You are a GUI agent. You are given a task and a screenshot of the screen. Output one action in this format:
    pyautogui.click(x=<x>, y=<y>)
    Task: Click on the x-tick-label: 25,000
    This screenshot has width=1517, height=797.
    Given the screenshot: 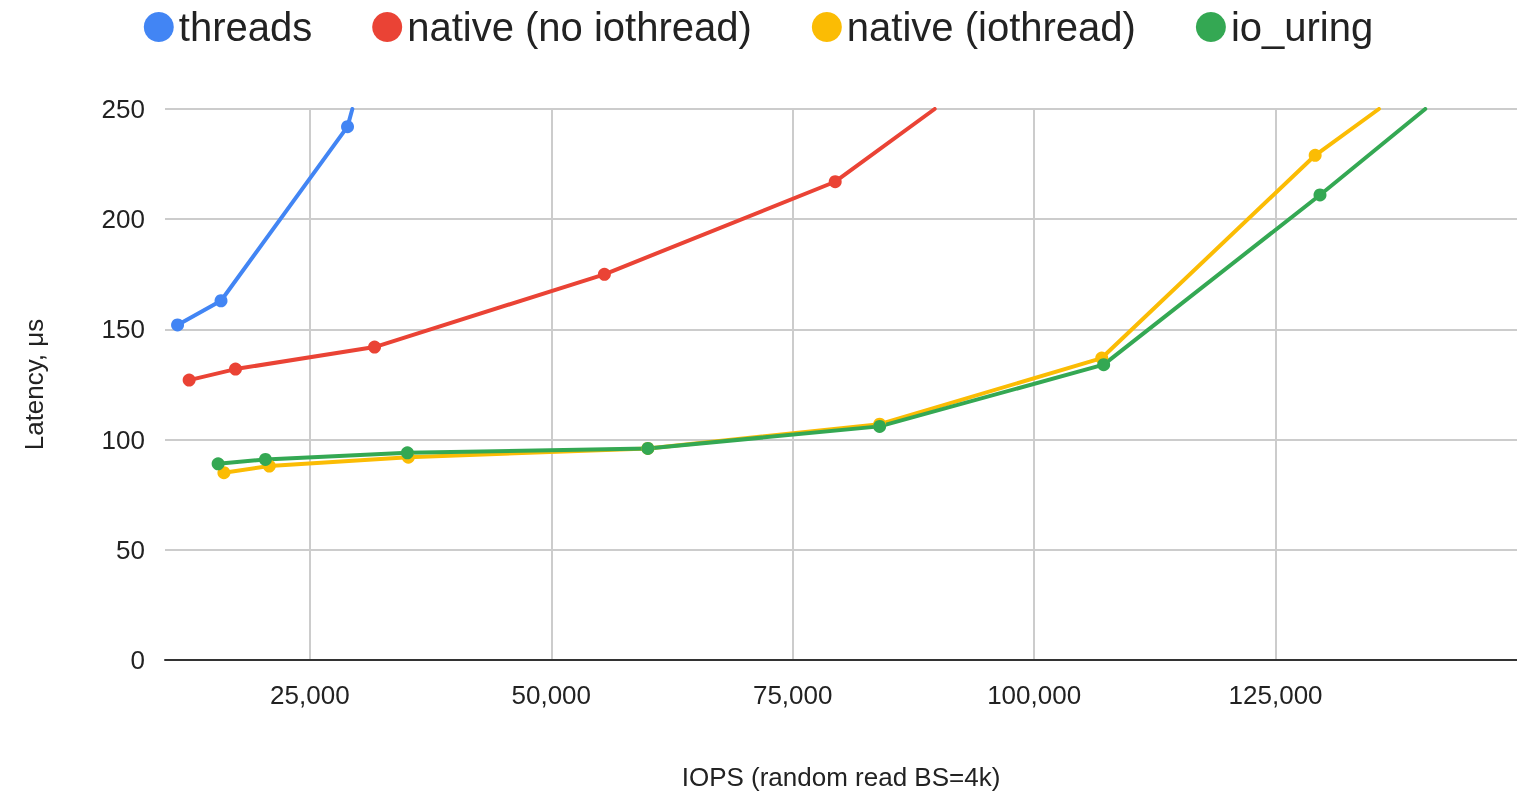 What is the action you would take?
    pyautogui.click(x=310, y=695)
    